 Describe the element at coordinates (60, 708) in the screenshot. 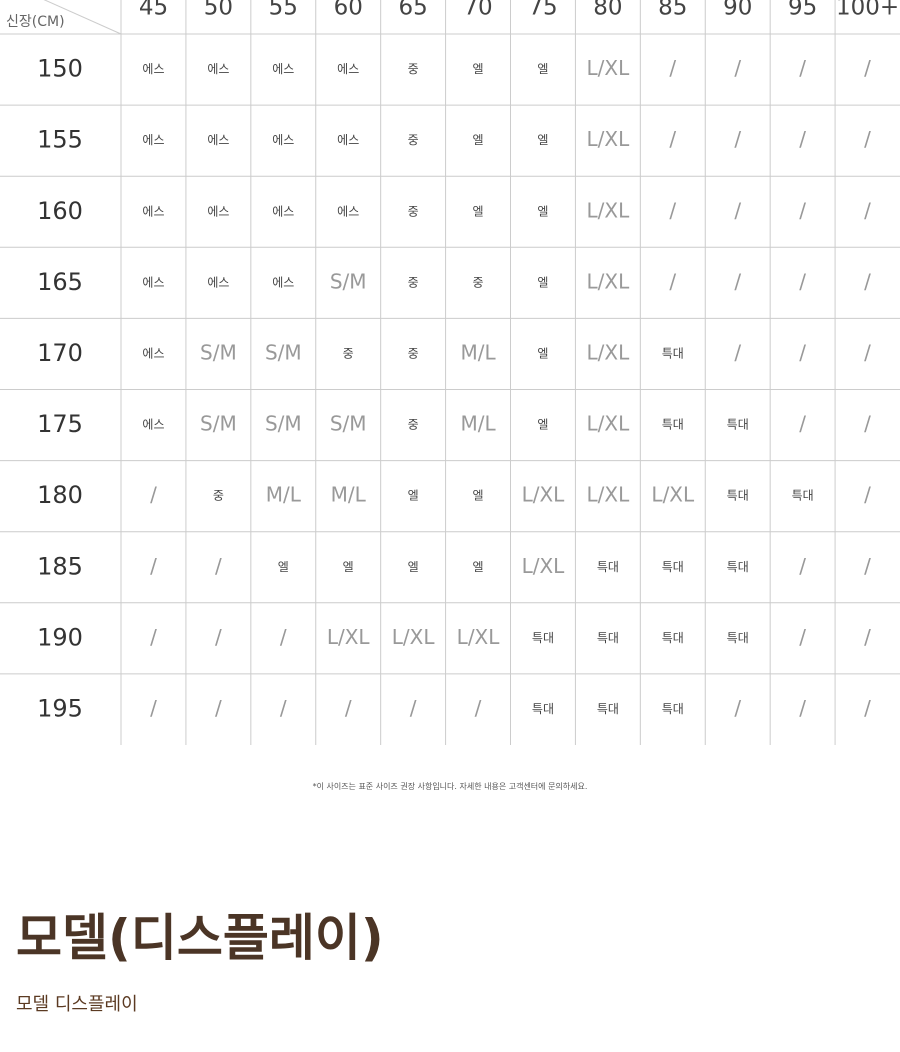

I see `row-header: 195` at that location.